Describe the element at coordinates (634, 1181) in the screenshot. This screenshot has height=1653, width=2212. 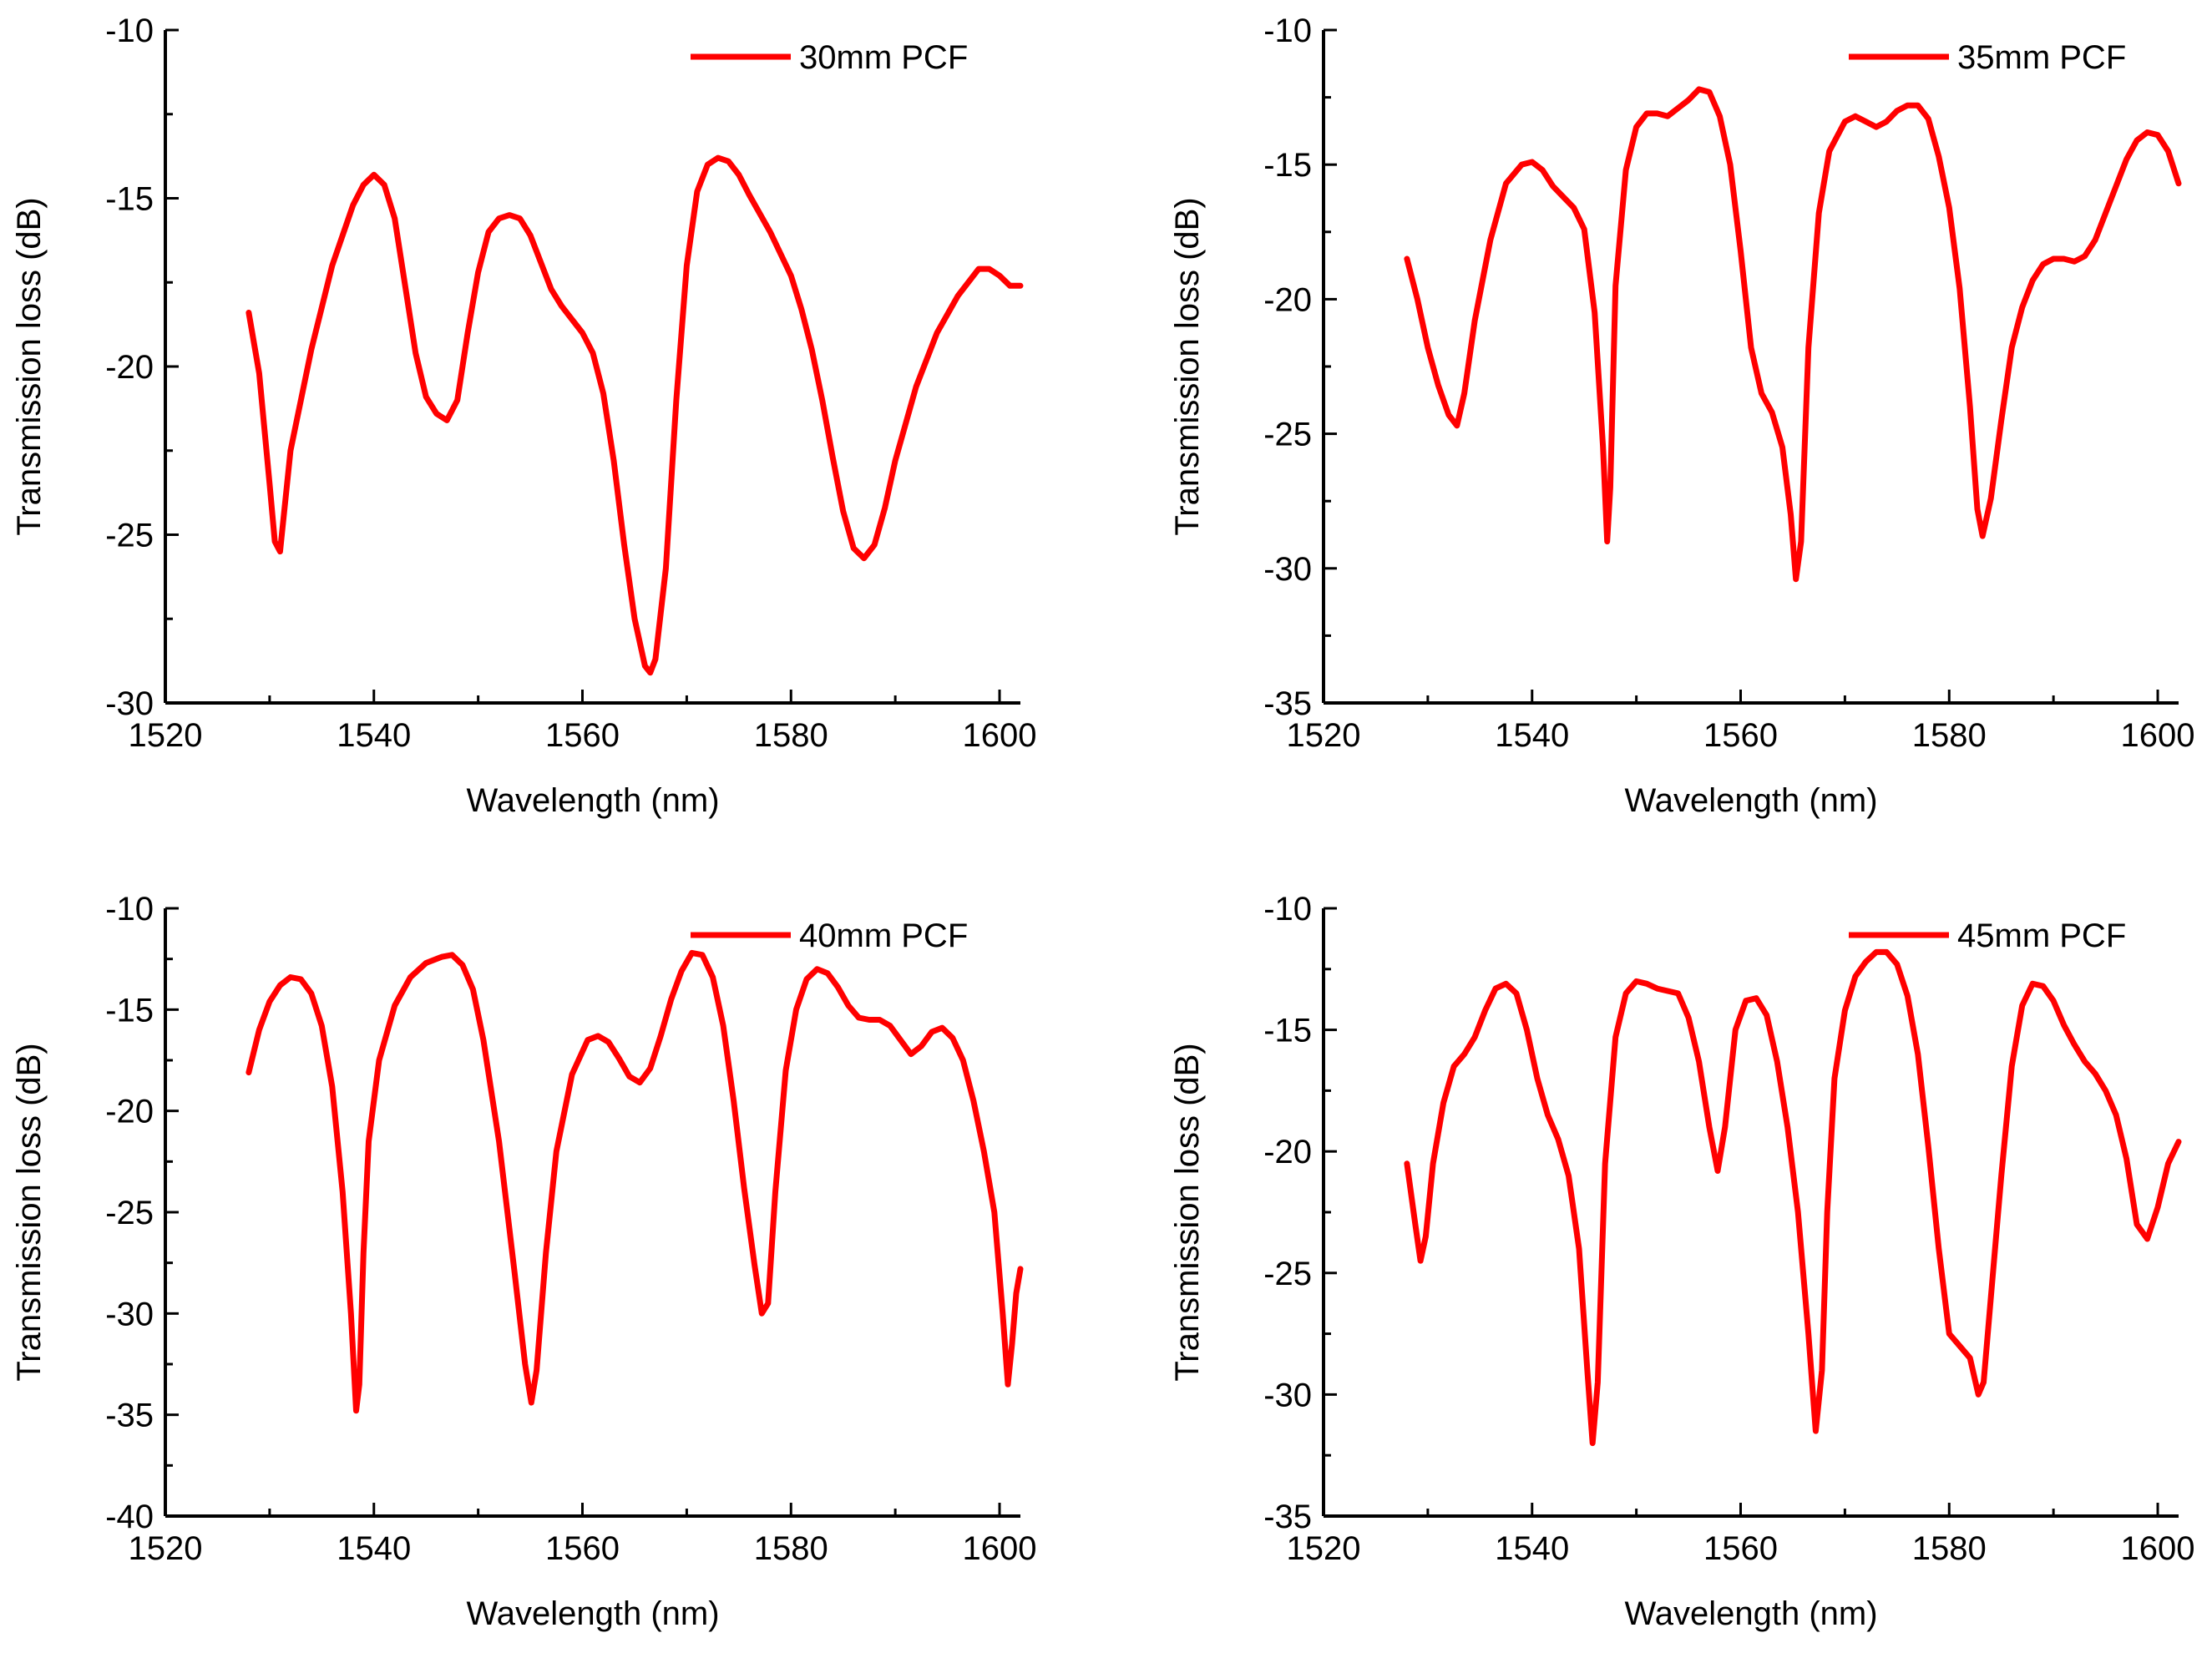
I see `series-line-40mm-pcf` at that location.